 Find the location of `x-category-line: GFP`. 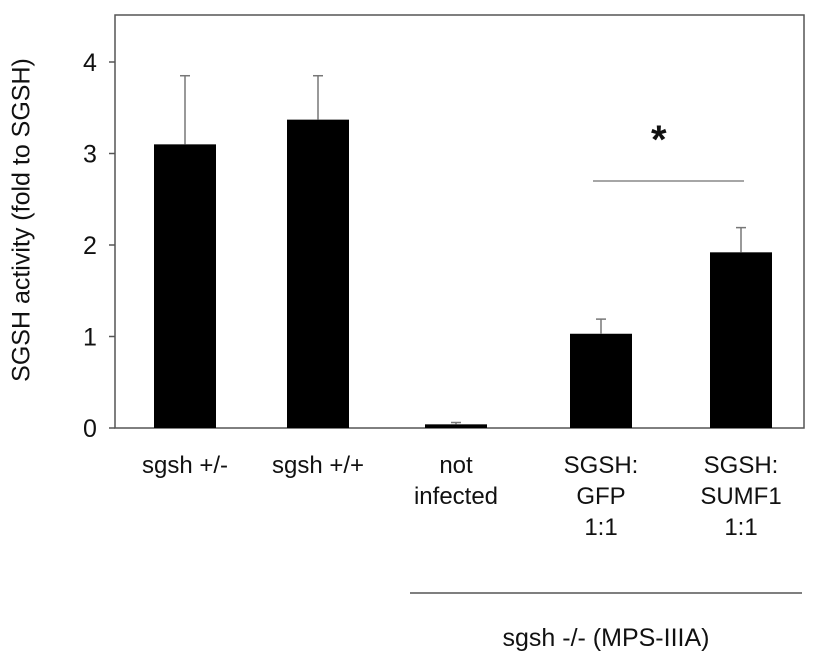

x-category-line: GFP is located at coordinates (601, 496).